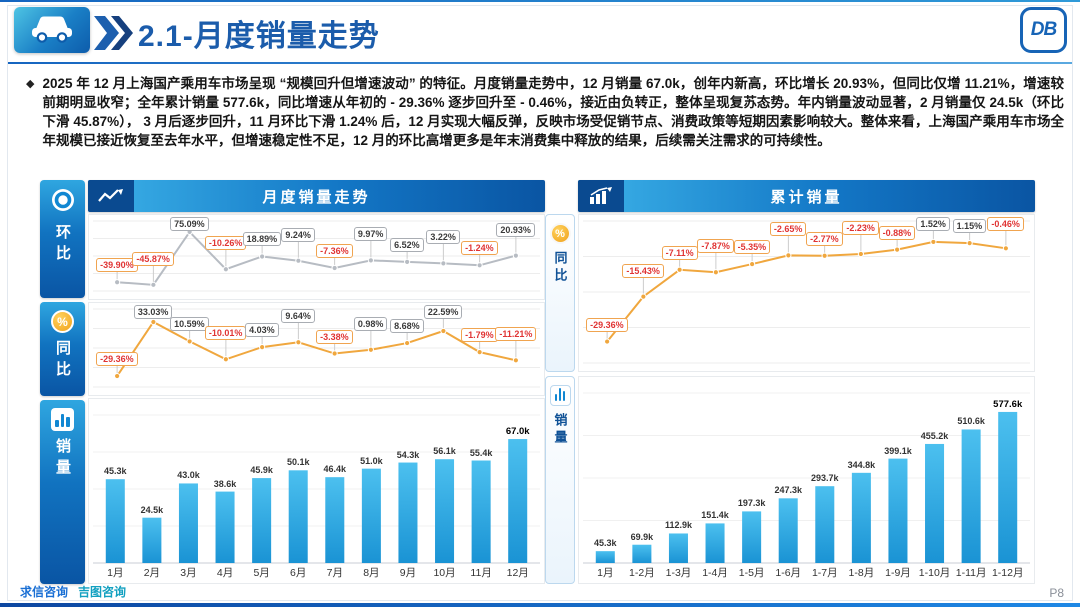 This screenshot has height=607, width=1080. Describe the element at coordinates (102, 592) in the screenshot. I see `footer-link-jitu: 吉图咨询` at that location.